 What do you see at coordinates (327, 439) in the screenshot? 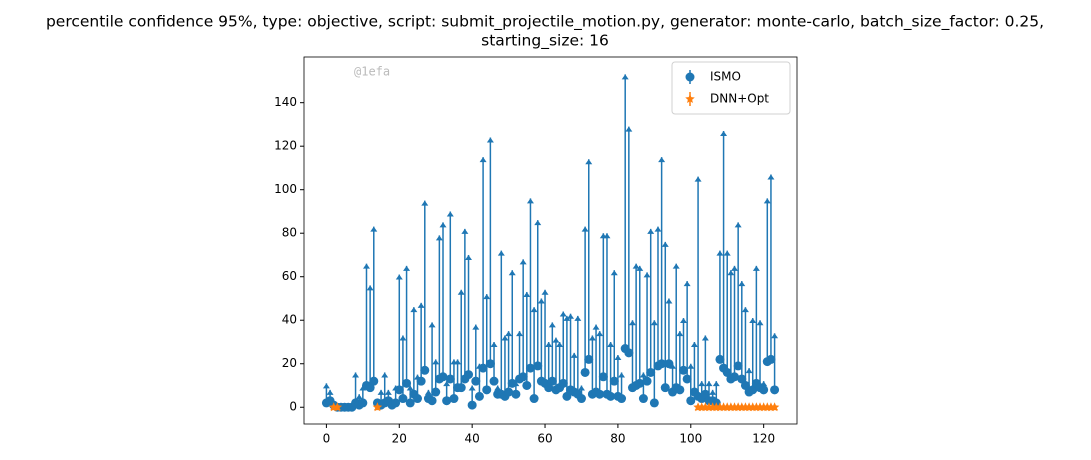
I see `x-tick-label: 0` at bounding box center [327, 439].